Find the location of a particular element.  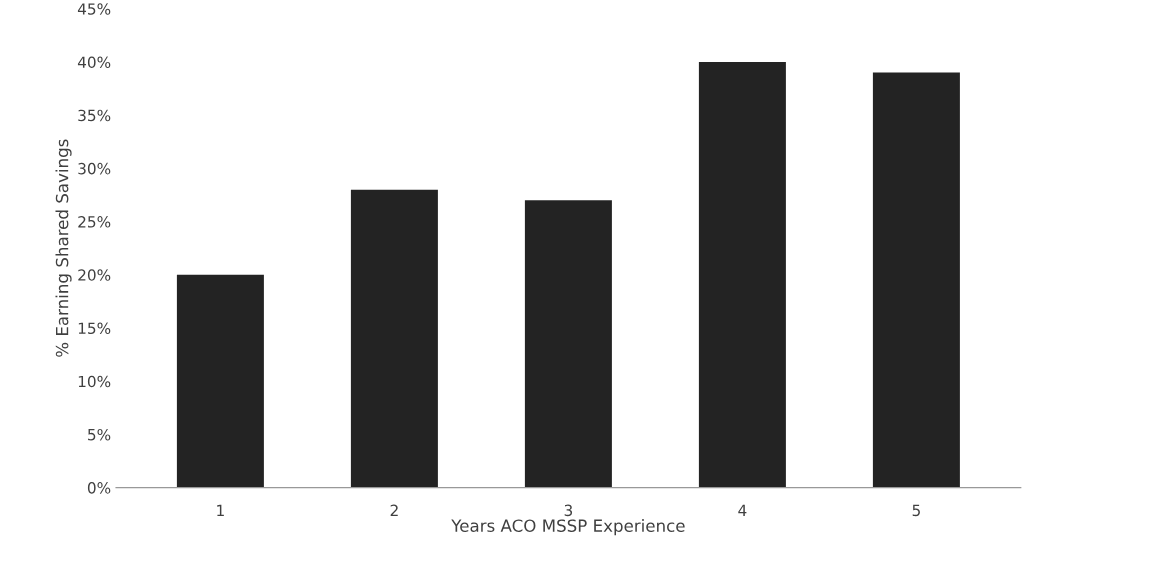

y-tick-label: 10% is located at coordinates (94, 381).